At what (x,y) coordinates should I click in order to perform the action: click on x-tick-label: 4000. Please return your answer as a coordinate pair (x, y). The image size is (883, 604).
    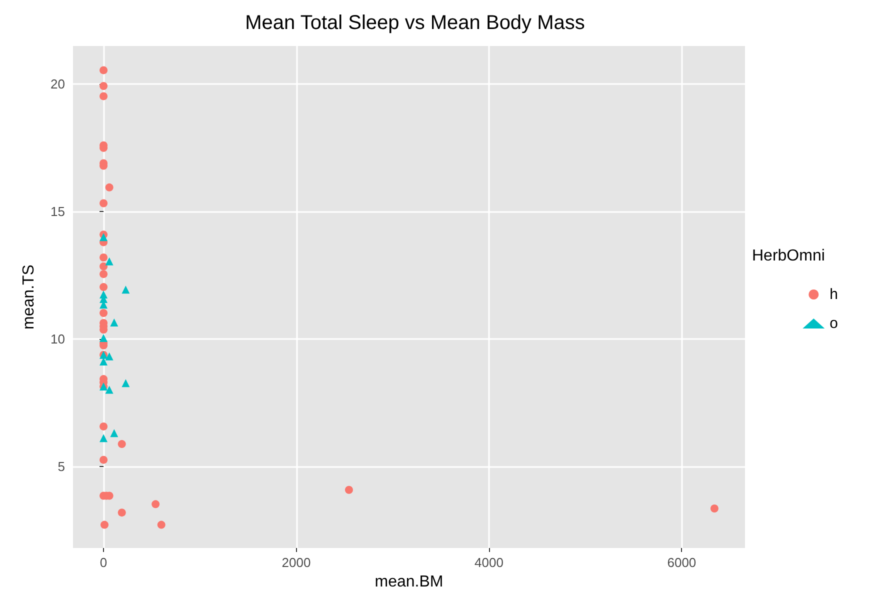
    Looking at the image, I should click on (489, 562).